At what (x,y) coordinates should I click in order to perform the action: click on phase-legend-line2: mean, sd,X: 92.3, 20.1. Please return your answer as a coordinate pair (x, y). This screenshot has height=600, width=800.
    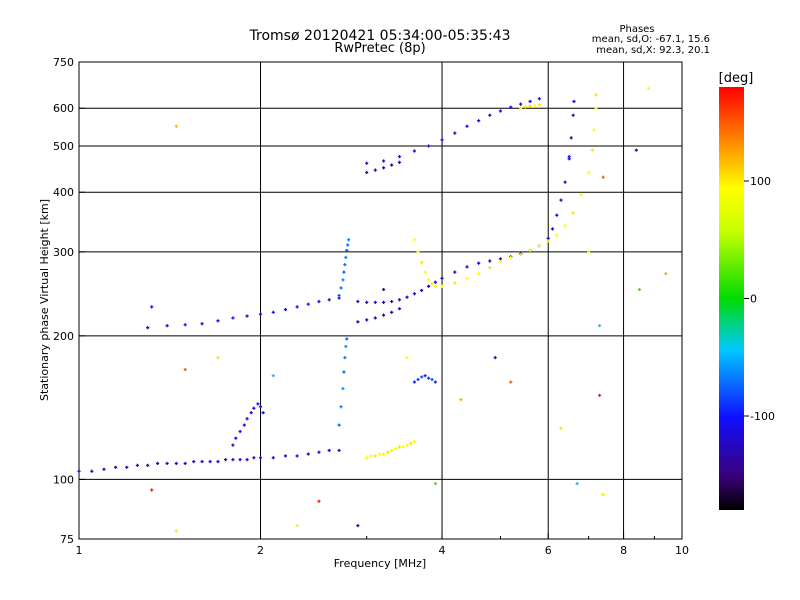
    Looking at the image, I should click on (653, 50).